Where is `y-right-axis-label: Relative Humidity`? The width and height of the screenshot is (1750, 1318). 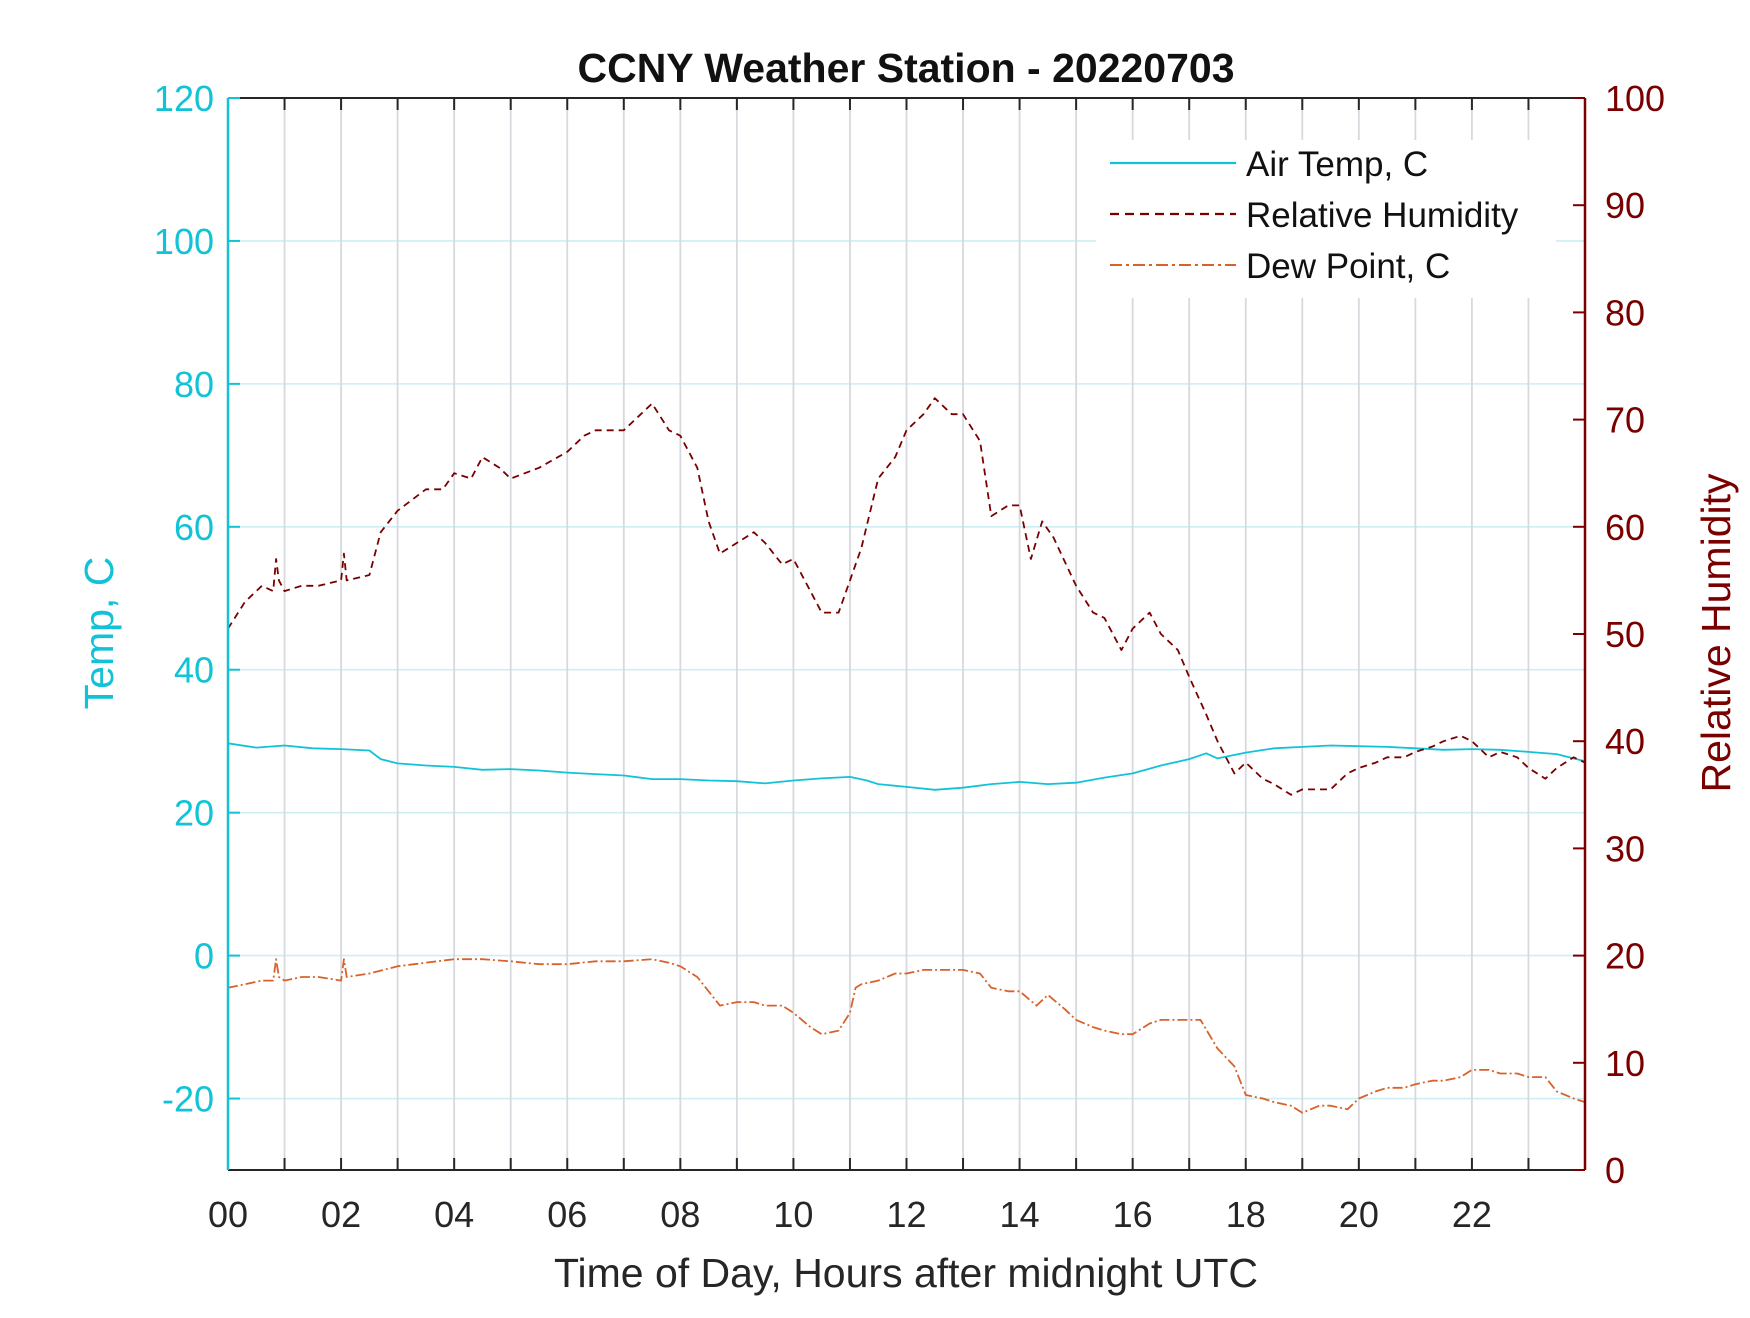 y-right-axis-label: Relative Humidity is located at coordinates (1716, 632).